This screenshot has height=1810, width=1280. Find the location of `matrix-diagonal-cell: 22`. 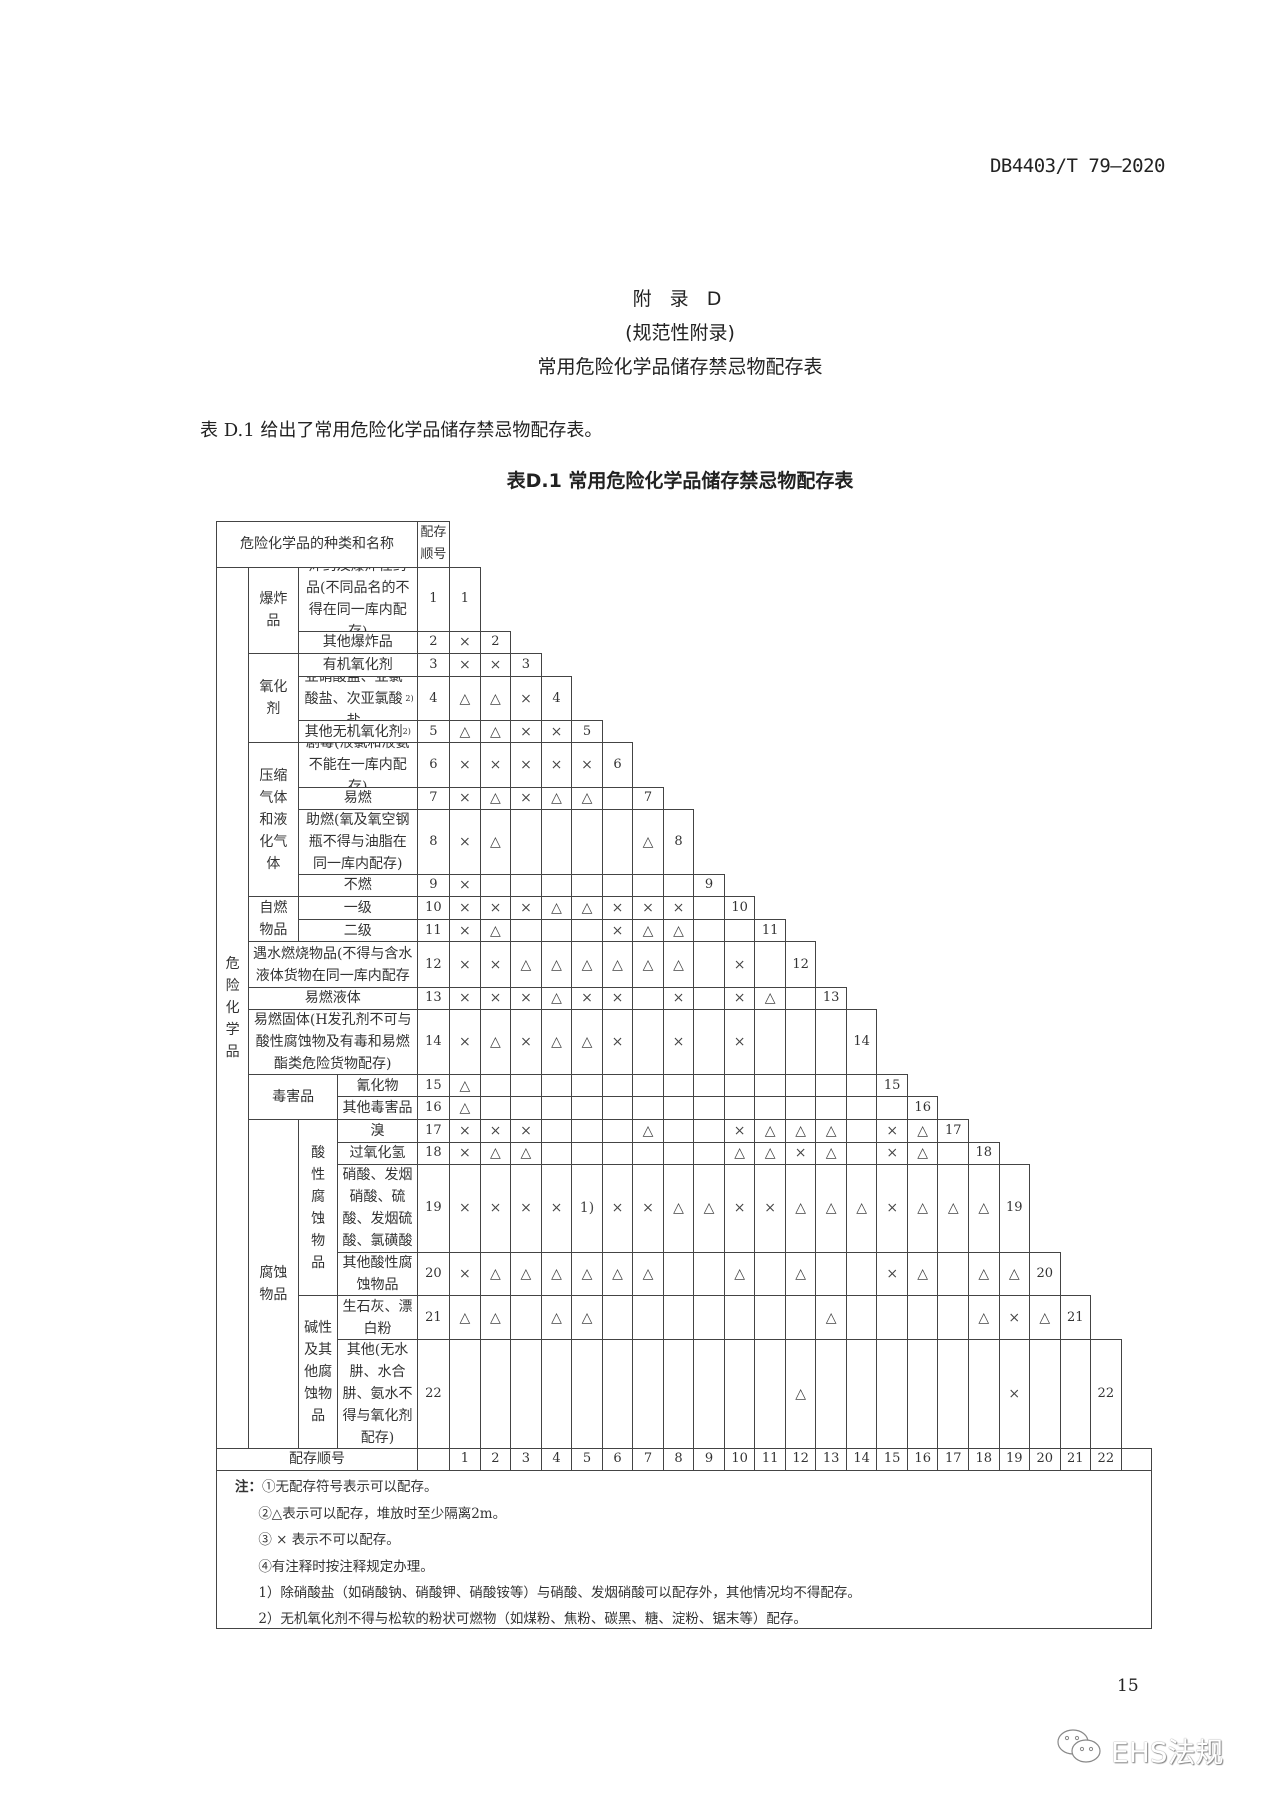

matrix-diagonal-cell: 22 is located at coordinates (1106, 1394).